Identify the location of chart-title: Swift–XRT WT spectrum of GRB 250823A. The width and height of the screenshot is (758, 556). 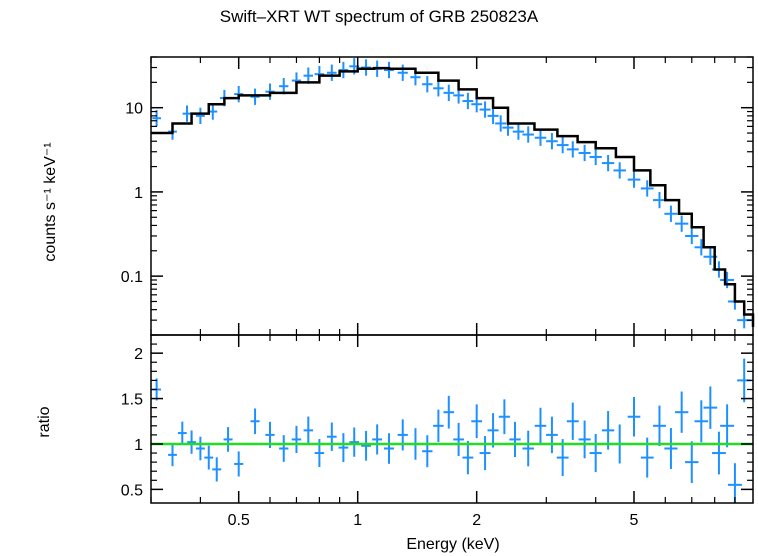
(379, 16).